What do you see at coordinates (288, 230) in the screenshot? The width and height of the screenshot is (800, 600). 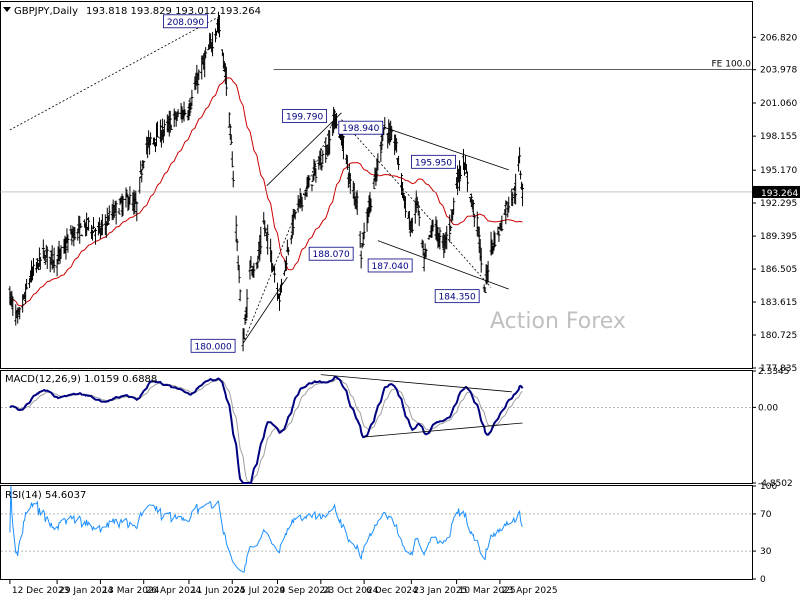 I see `rally-line-dashed` at bounding box center [288, 230].